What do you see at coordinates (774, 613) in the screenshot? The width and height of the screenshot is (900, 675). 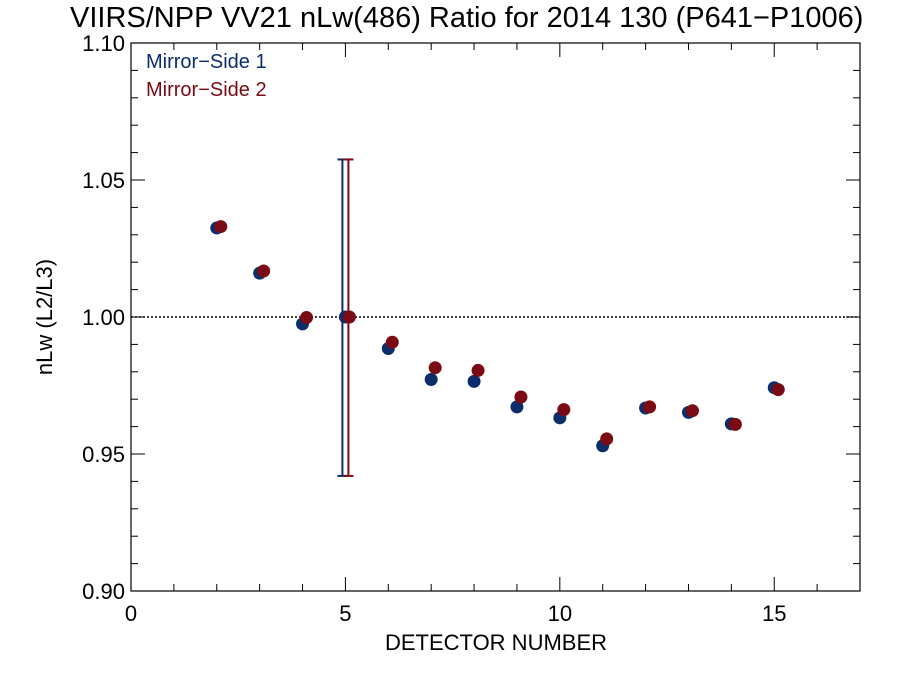 I see `x-tick-label: 15` at bounding box center [774, 613].